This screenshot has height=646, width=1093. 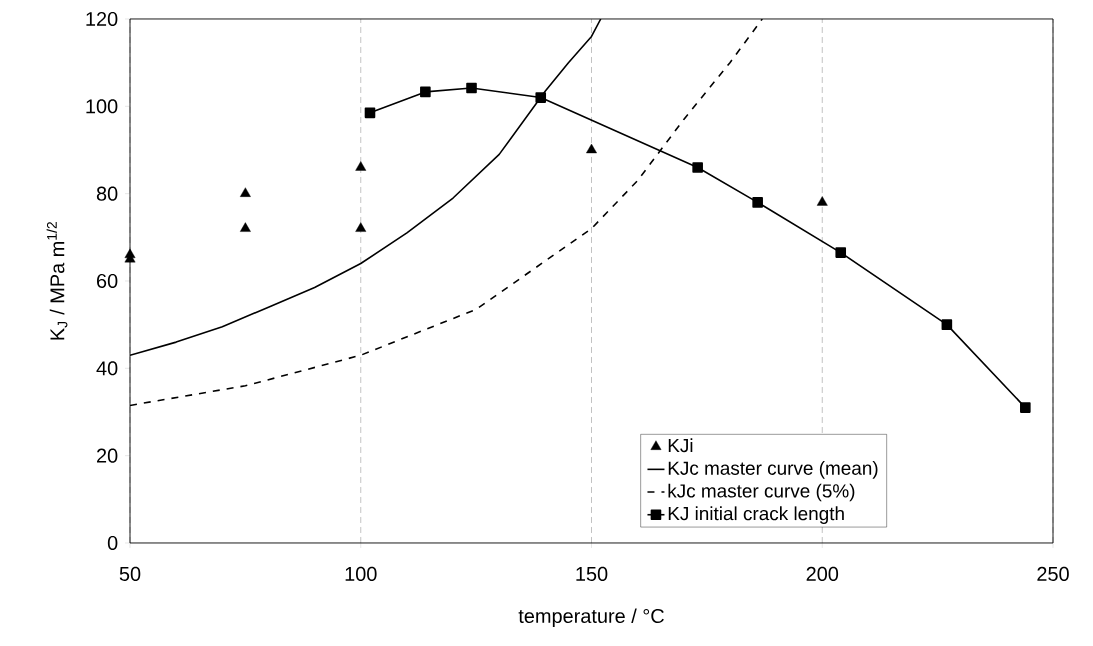 What do you see at coordinates (773, 470) in the screenshot?
I see `legend-label: KJc master curve (mean)` at bounding box center [773, 470].